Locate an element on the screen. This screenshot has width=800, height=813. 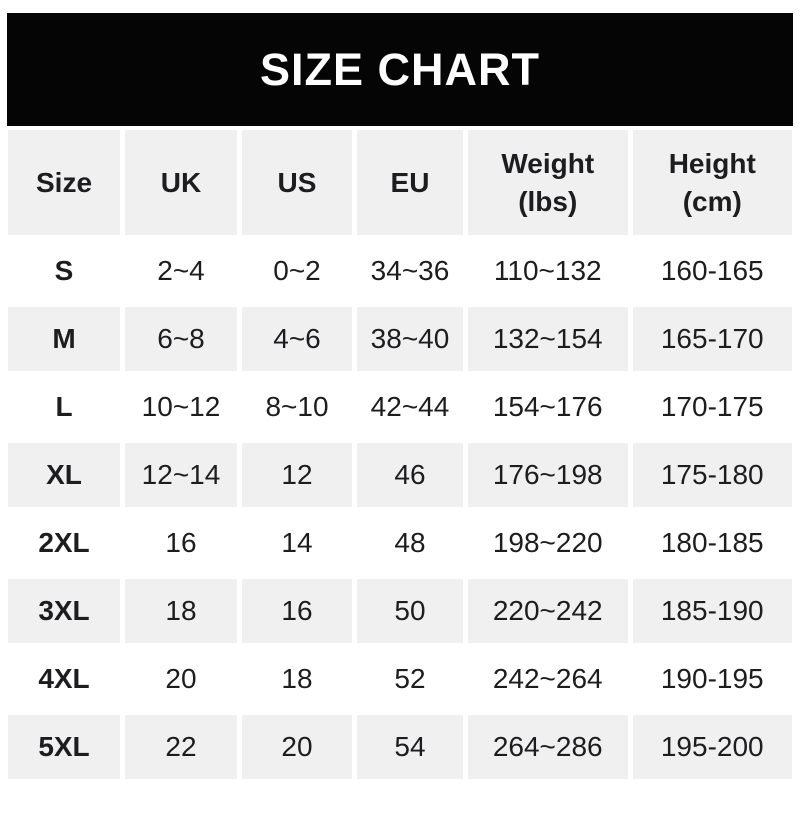
cell-xl-size: XL is located at coordinates (64, 475).